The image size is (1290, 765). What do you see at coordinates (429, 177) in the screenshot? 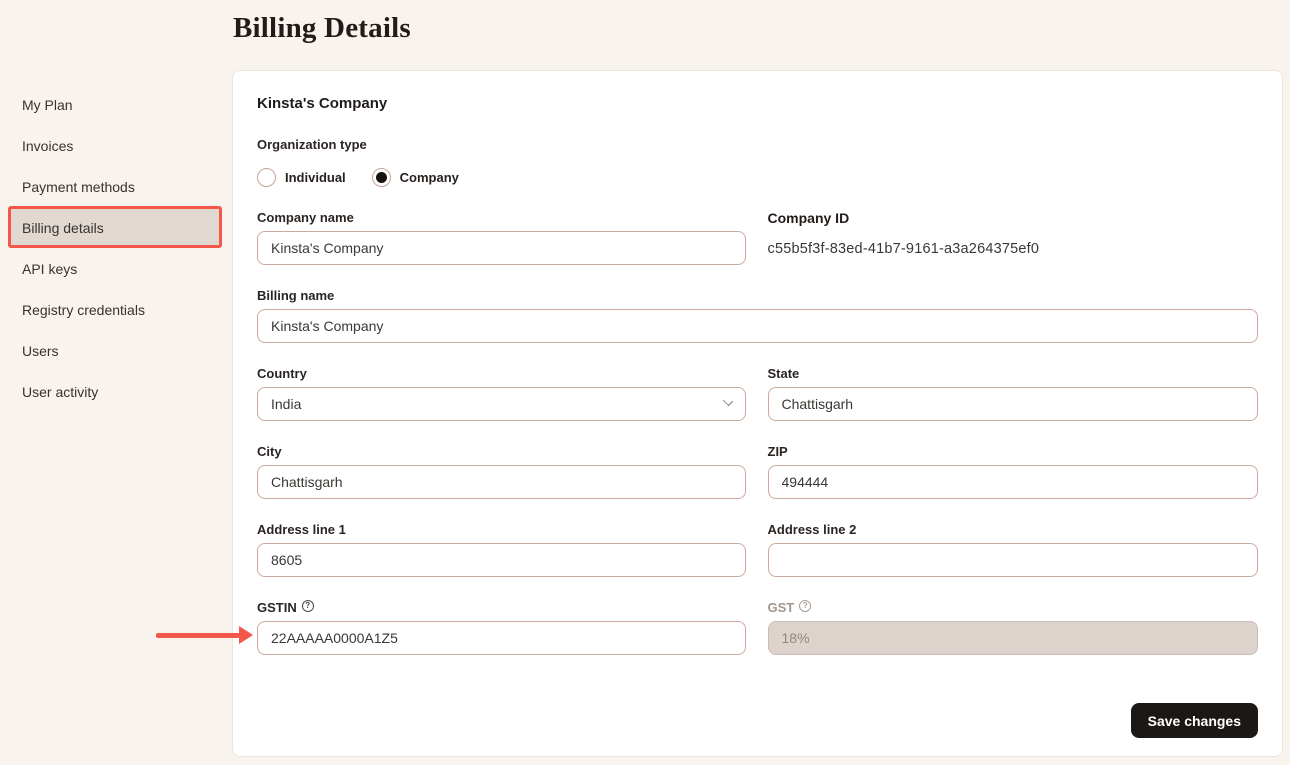
I see `radio-company-label: Company` at bounding box center [429, 177].